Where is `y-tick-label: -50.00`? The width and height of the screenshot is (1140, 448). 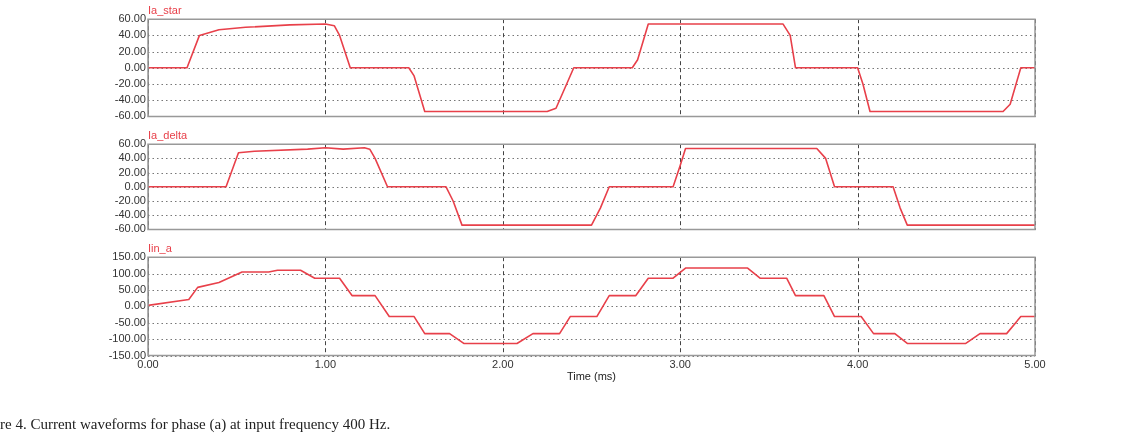
y-tick-label: -50.00 is located at coordinates (130, 321).